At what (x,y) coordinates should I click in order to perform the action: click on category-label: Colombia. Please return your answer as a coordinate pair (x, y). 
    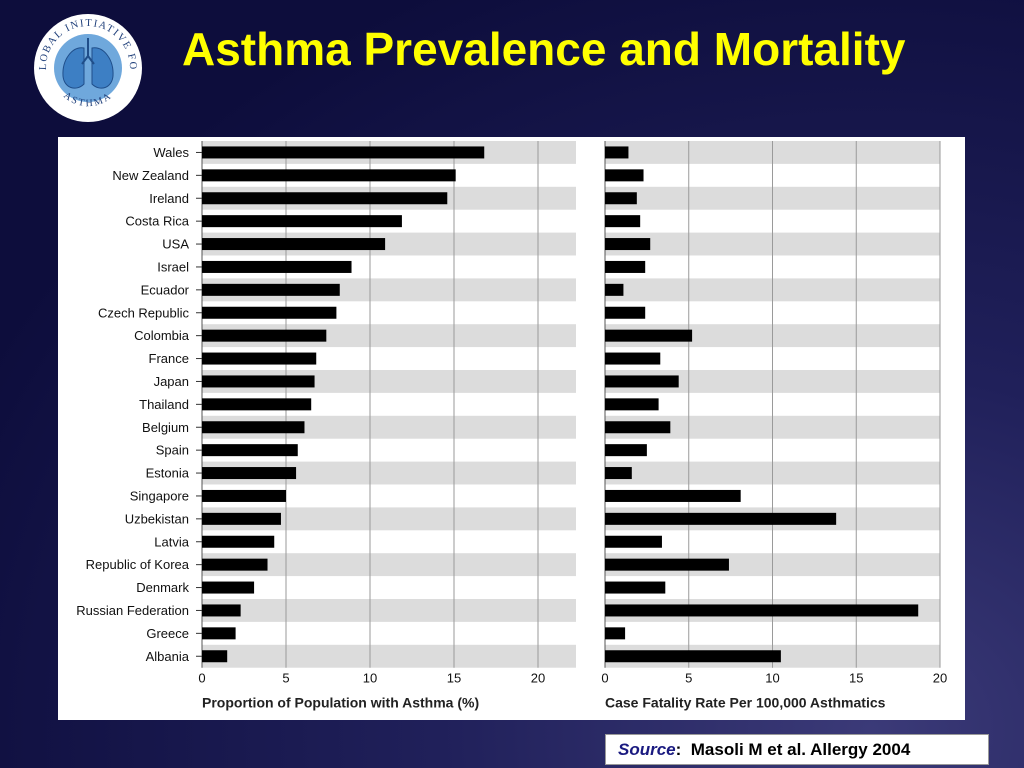
    Looking at the image, I should click on (162, 335).